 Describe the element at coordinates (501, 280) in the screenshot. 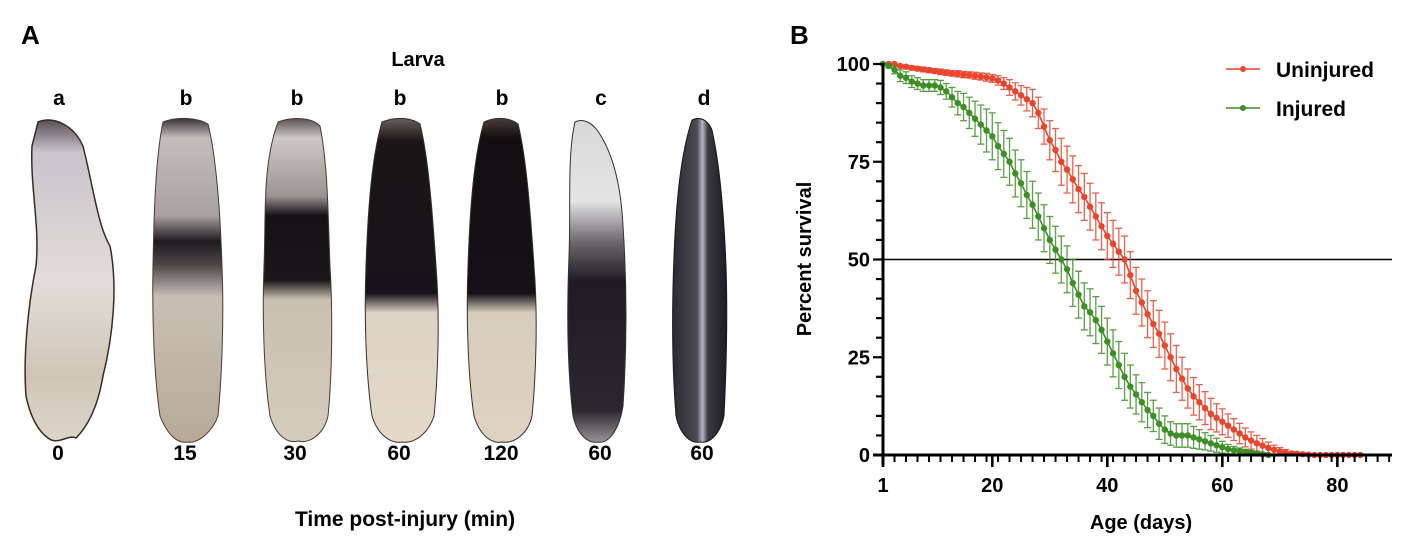

I see `larva-image-120min` at that location.